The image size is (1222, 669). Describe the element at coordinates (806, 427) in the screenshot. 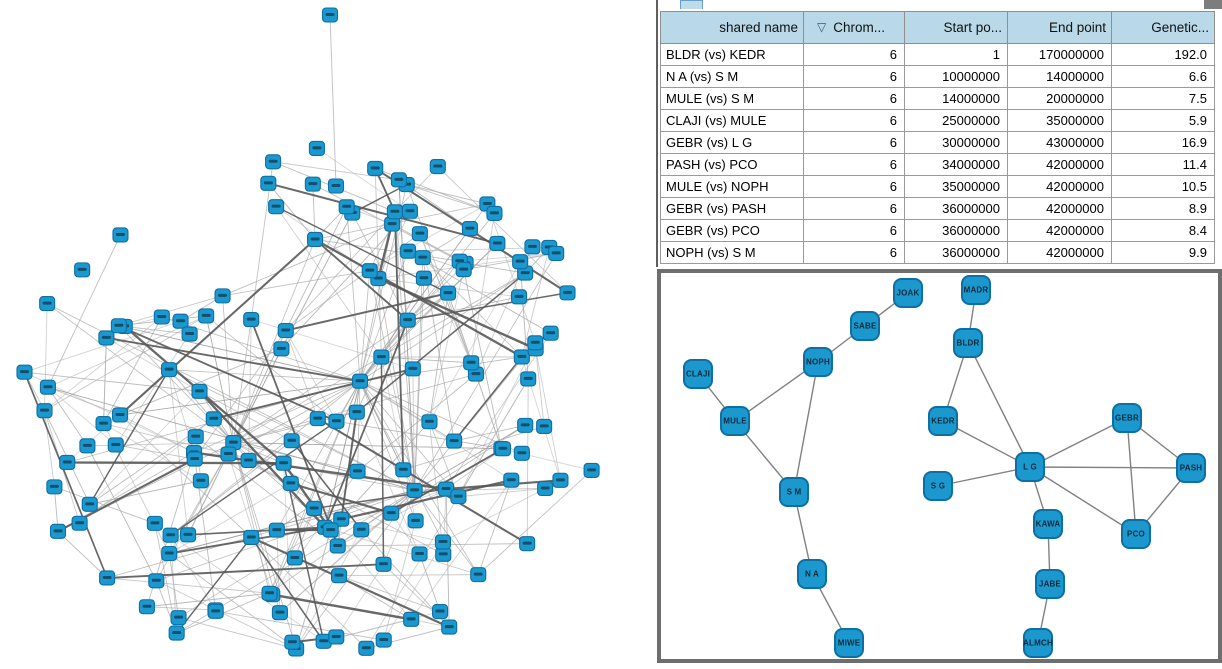

I see `network-edge-noph-s-m` at that location.